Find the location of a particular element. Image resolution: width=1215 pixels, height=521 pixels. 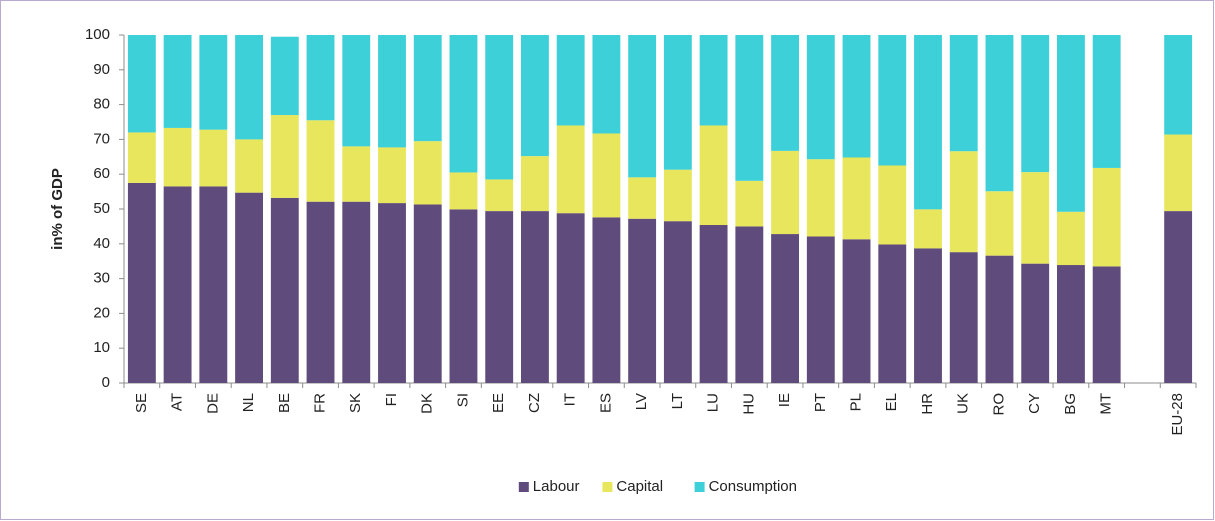

x-tick-label: EU-28 is located at coordinates (1177, 414).